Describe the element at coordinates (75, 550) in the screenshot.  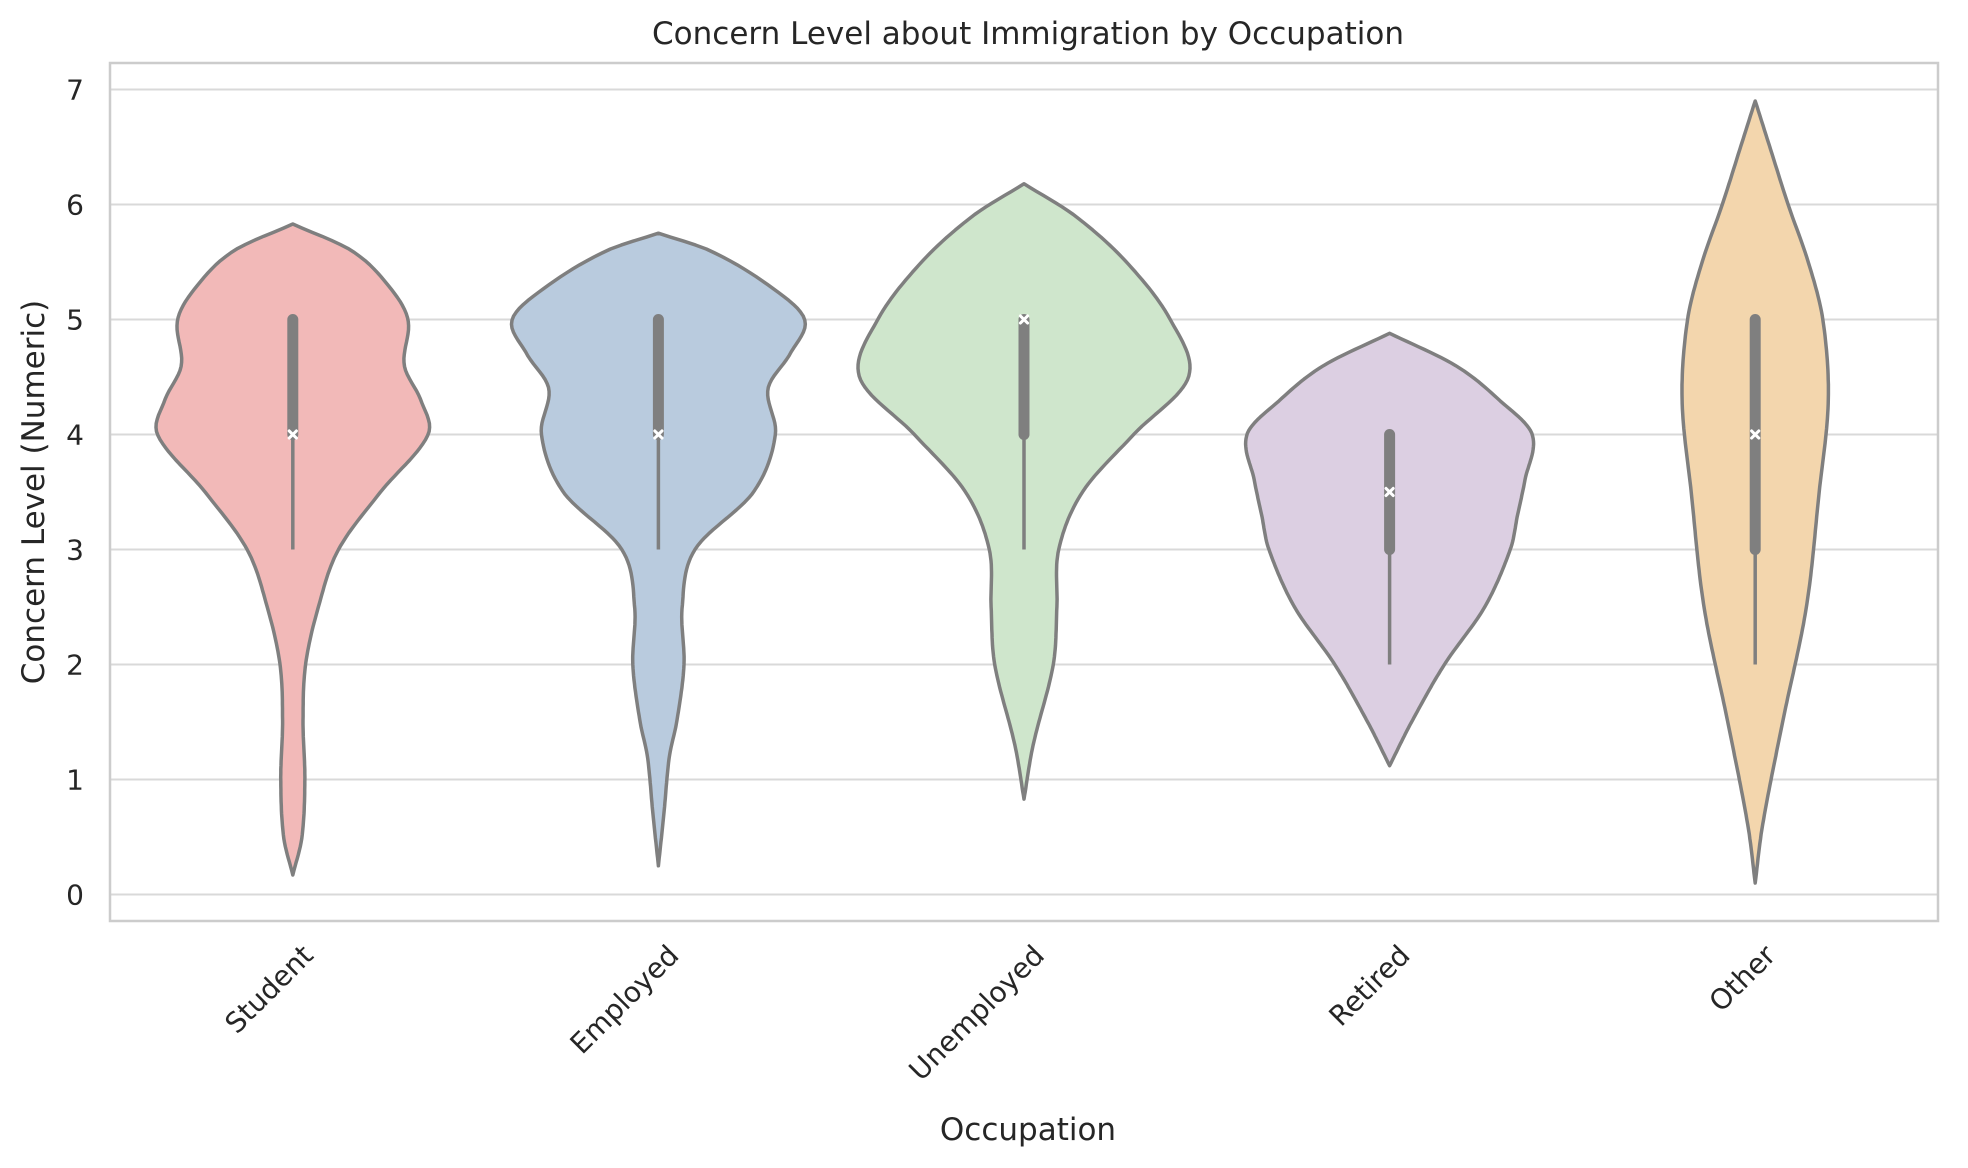
I see `y-tick-label: 3` at that location.